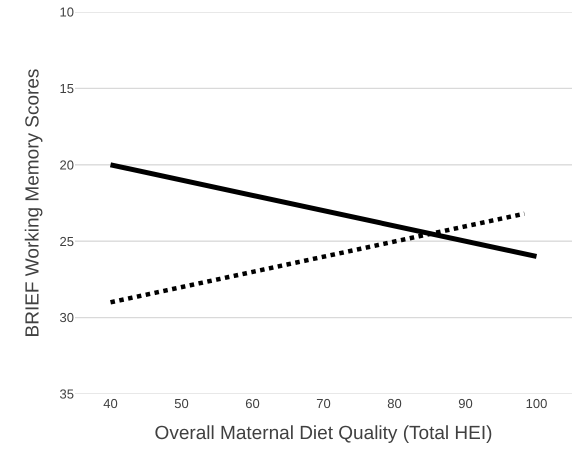 The width and height of the screenshot is (577, 464). I want to click on y-axis-title: BRIEF Working Memory Scores, so click(33, 203).